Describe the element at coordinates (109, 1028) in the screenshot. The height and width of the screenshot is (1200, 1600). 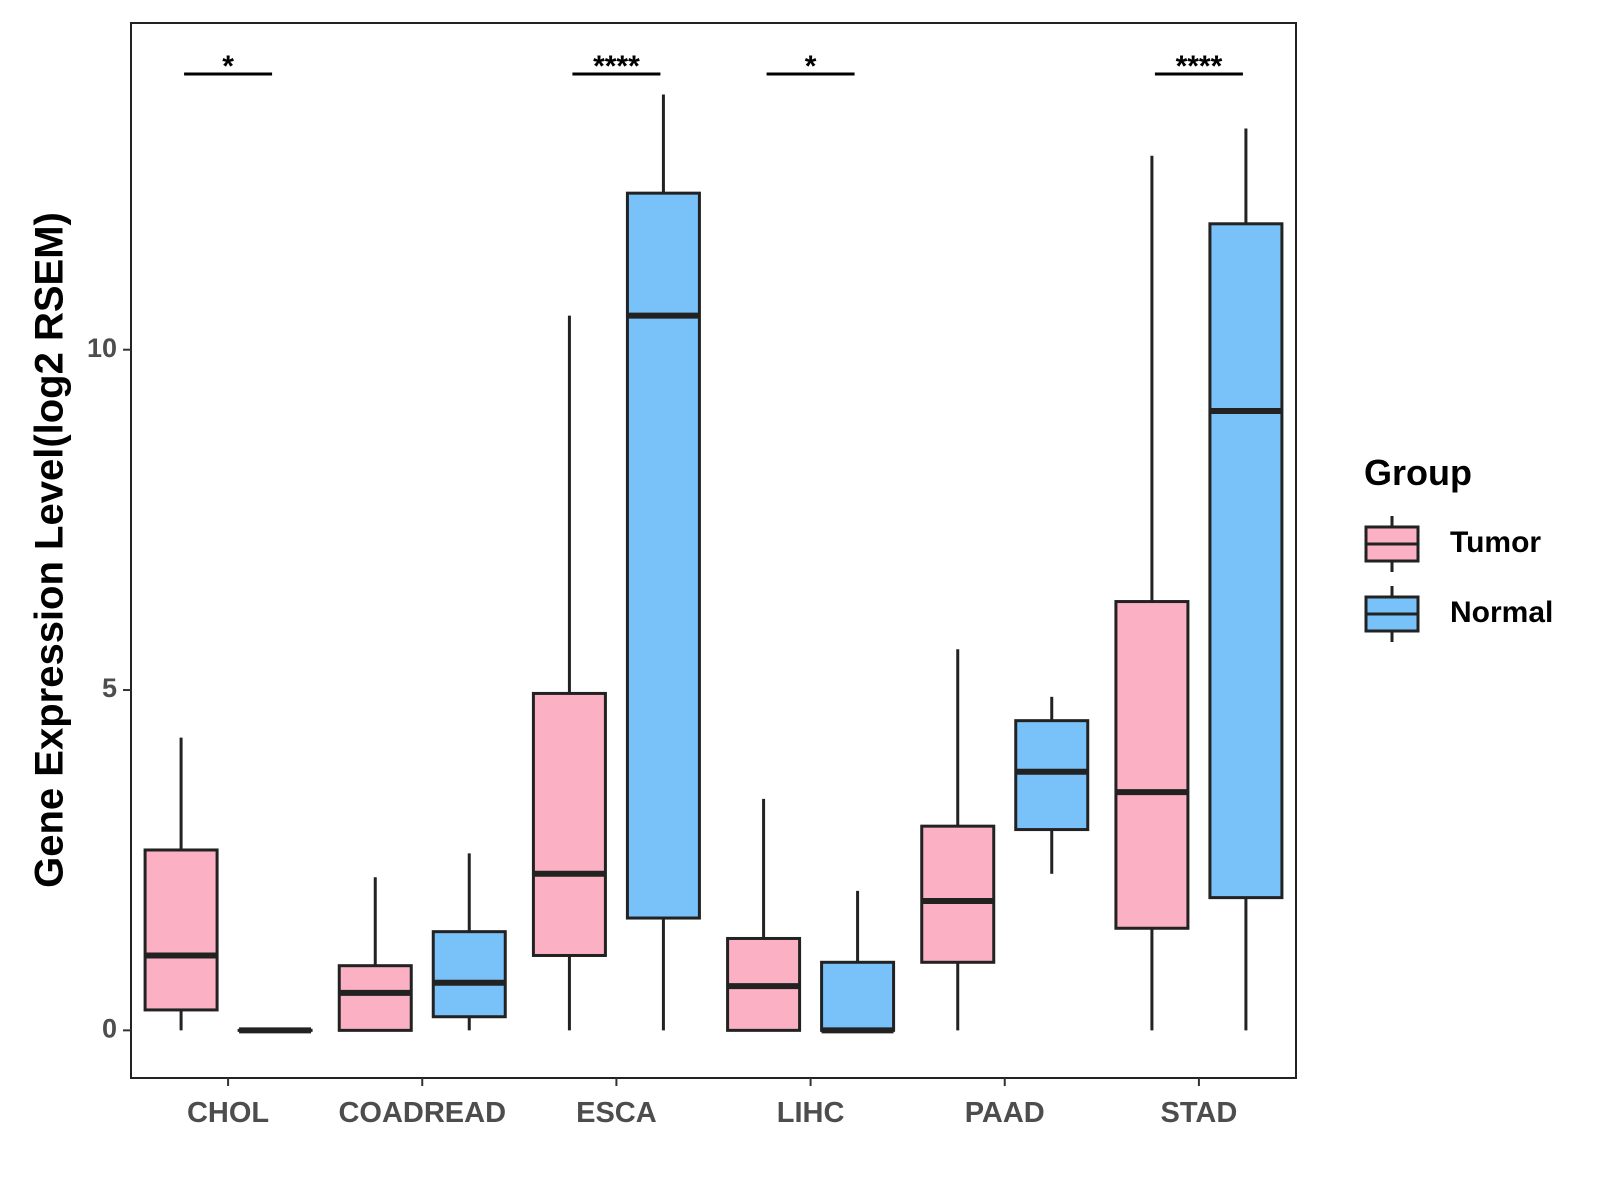
I see `y-tick-label: 0` at that location.